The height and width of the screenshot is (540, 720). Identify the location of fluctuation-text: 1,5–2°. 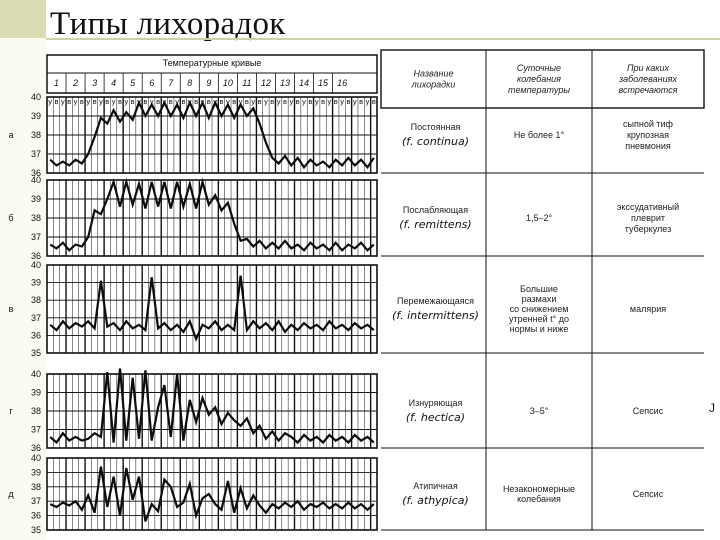
(539, 218).